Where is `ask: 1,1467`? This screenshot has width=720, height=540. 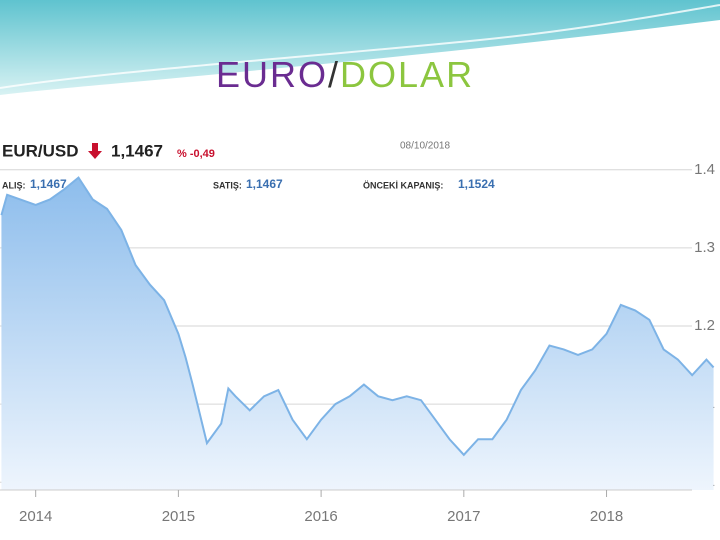
ask: 1,1467 is located at coordinates (264, 184).